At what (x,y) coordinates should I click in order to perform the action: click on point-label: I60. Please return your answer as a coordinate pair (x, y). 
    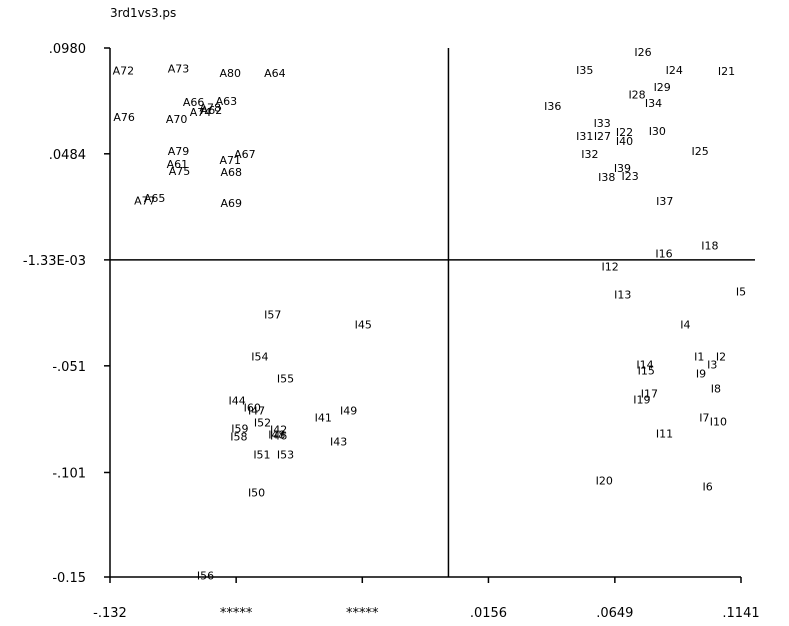
    Looking at the image, I should click on (252, 407).